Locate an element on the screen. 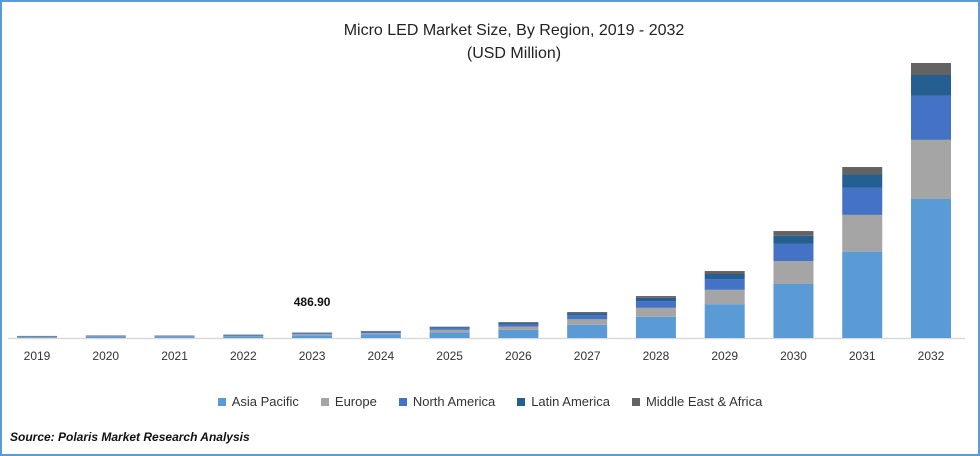 This screenshot has width=980, height=456. legend-item: Latin America is located at coordinates (563, 401).